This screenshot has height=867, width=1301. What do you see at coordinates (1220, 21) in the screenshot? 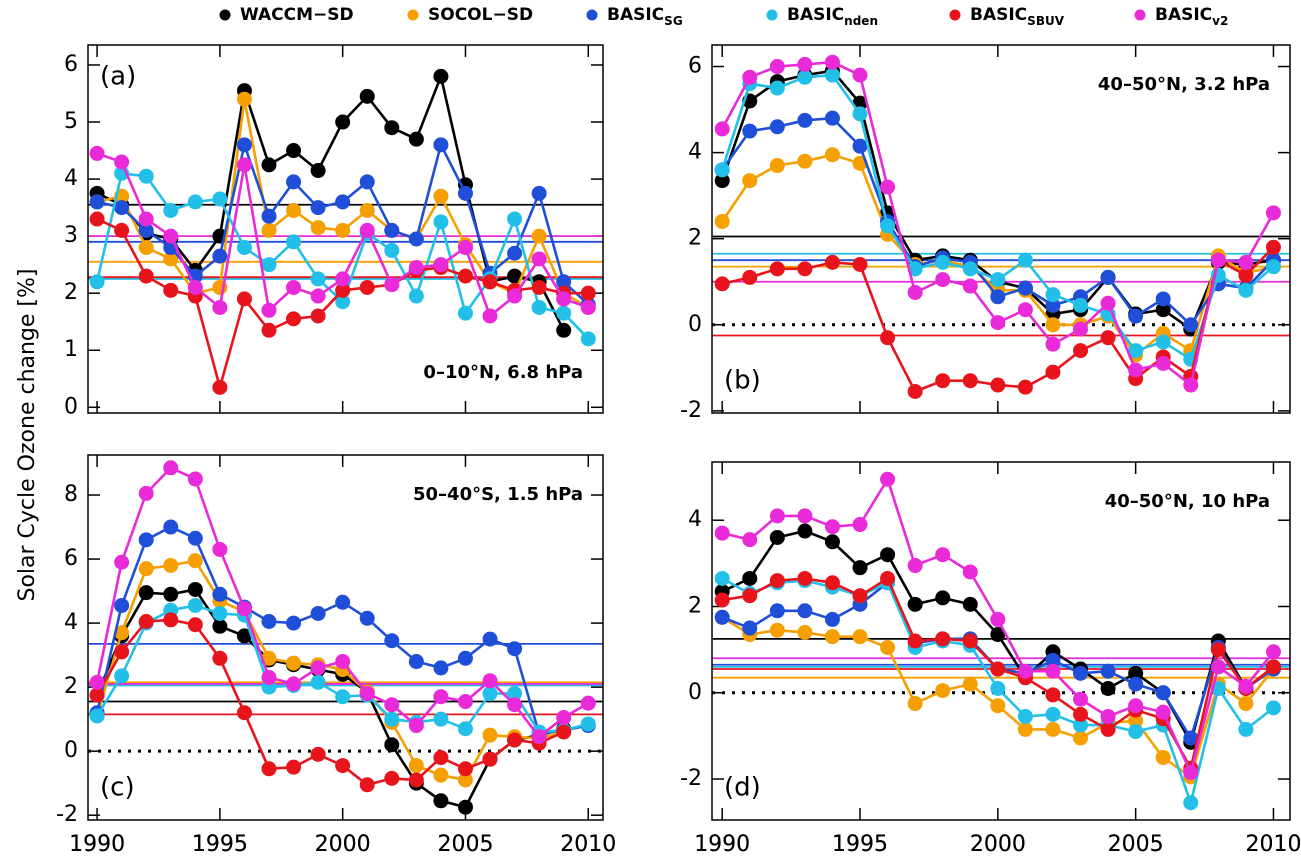
I see `legend-subscript: v2` at bounding box center [1220, 21].